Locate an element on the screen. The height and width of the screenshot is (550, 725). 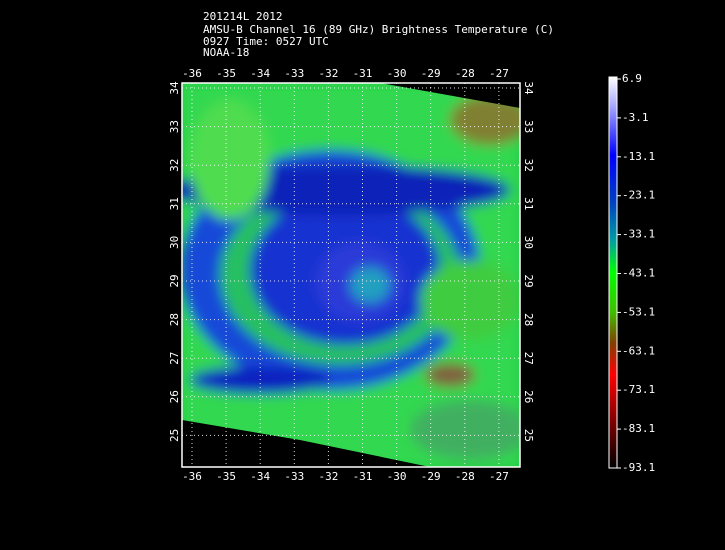
colorbar-label: -3.1 is located at coordinates (635, 117).